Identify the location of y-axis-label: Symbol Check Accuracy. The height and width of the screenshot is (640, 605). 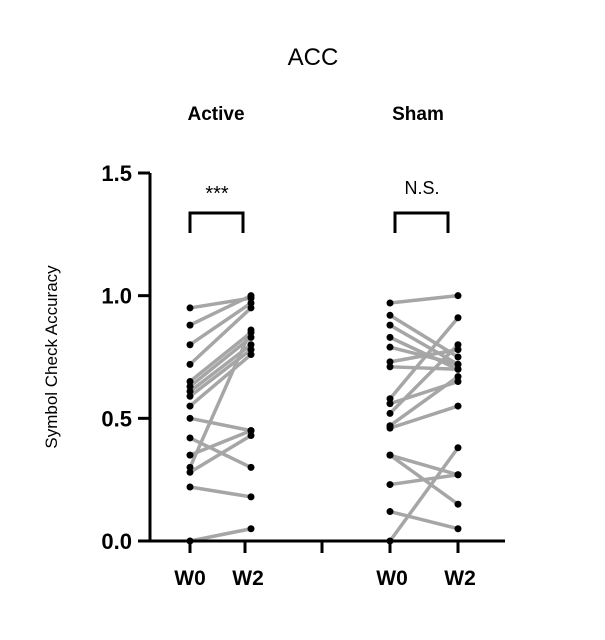
(51, 357).